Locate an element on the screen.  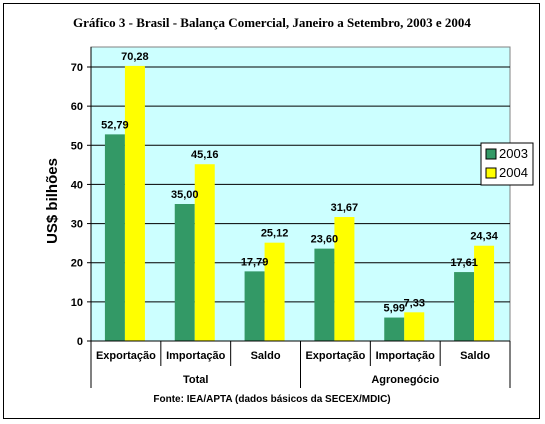
y-tick-label: 50 is located at coordinates (77, 146).